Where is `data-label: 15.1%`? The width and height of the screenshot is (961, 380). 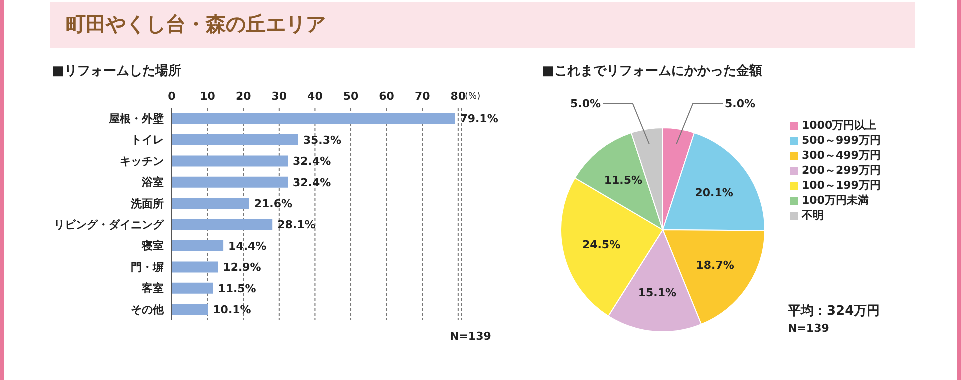
data-label: 15.1% is located at coordinates (657, 293).